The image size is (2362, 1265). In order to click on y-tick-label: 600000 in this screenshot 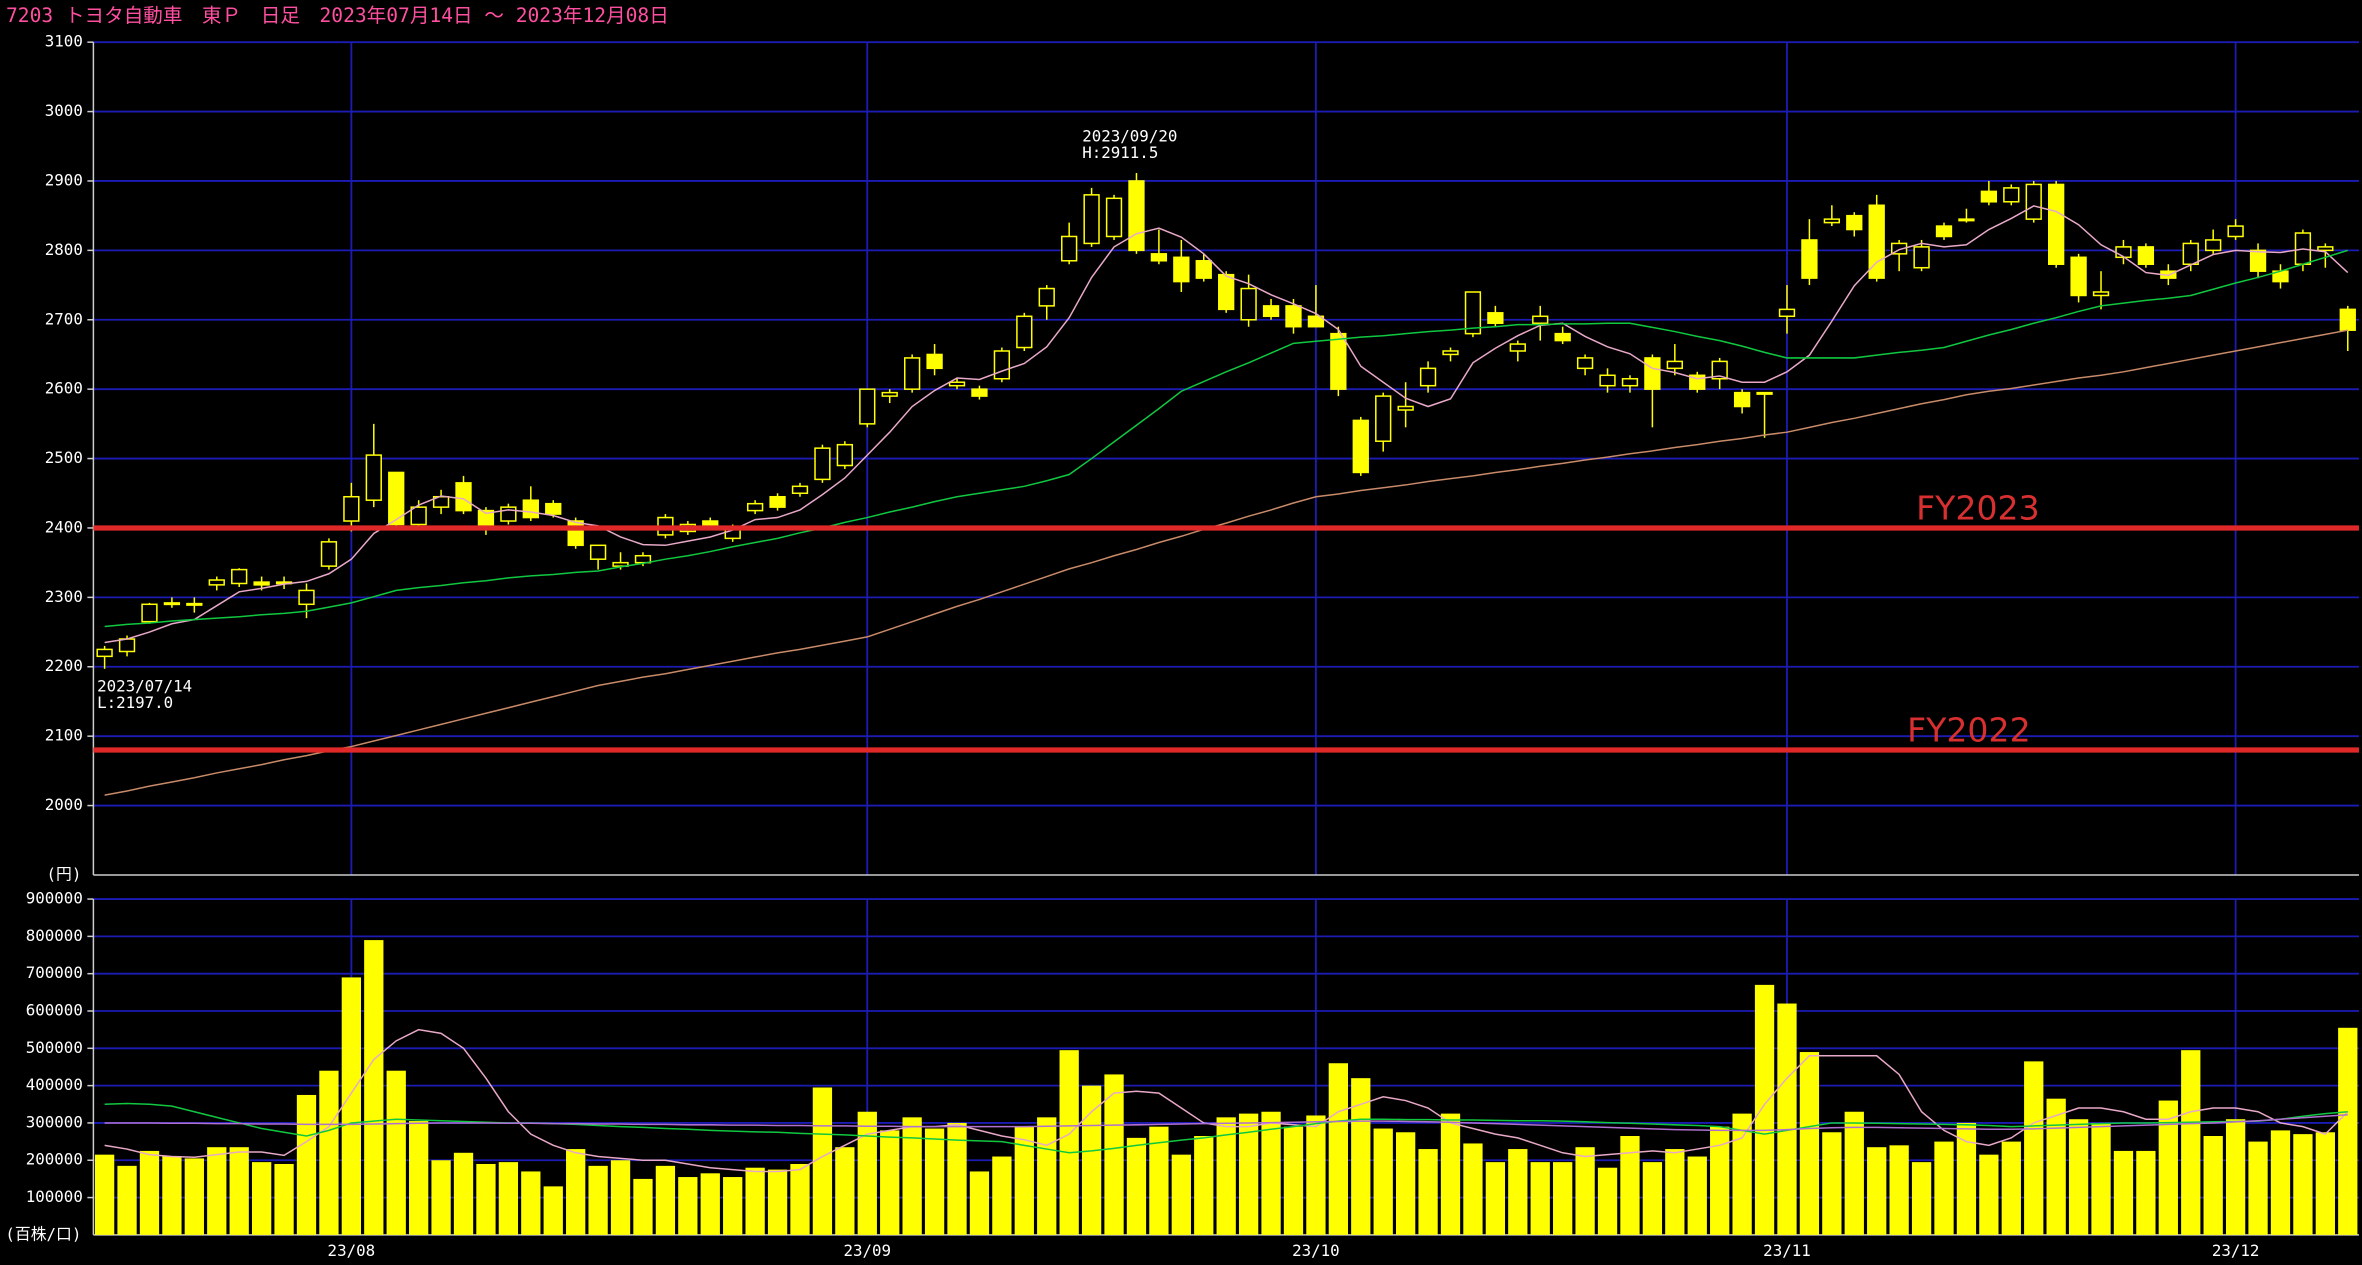, I will do `click(54, 1009)`.